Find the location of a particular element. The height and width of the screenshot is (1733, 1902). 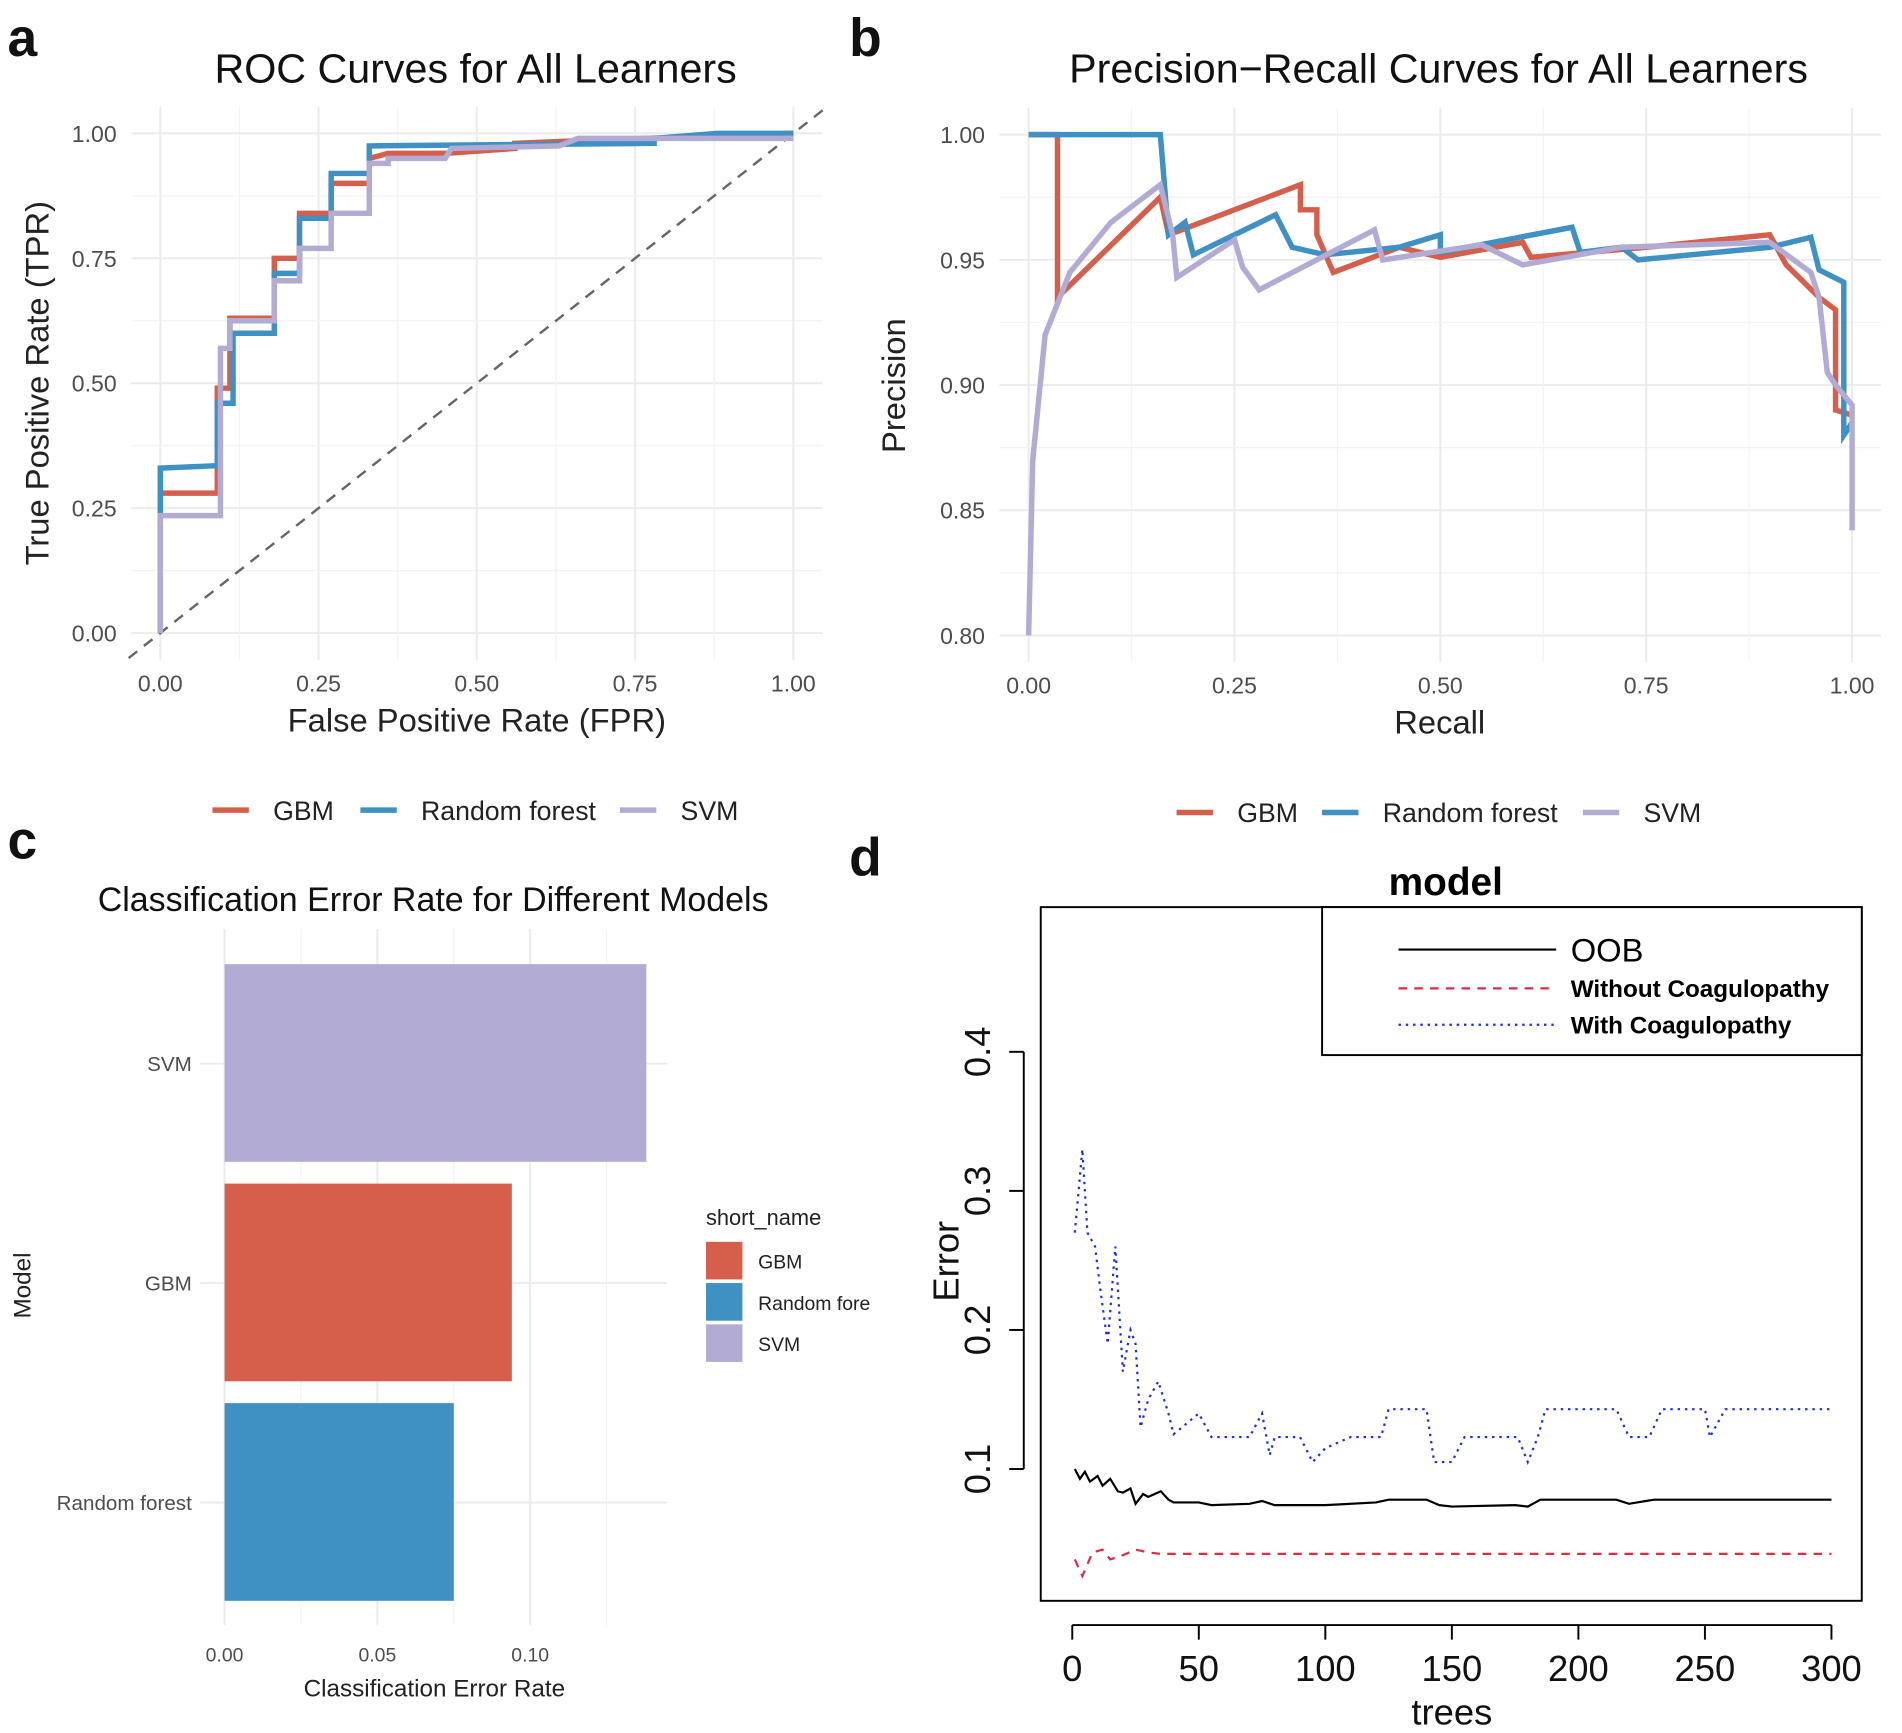

y-tick-label: 0.80 is located at coordinates (962, 636).